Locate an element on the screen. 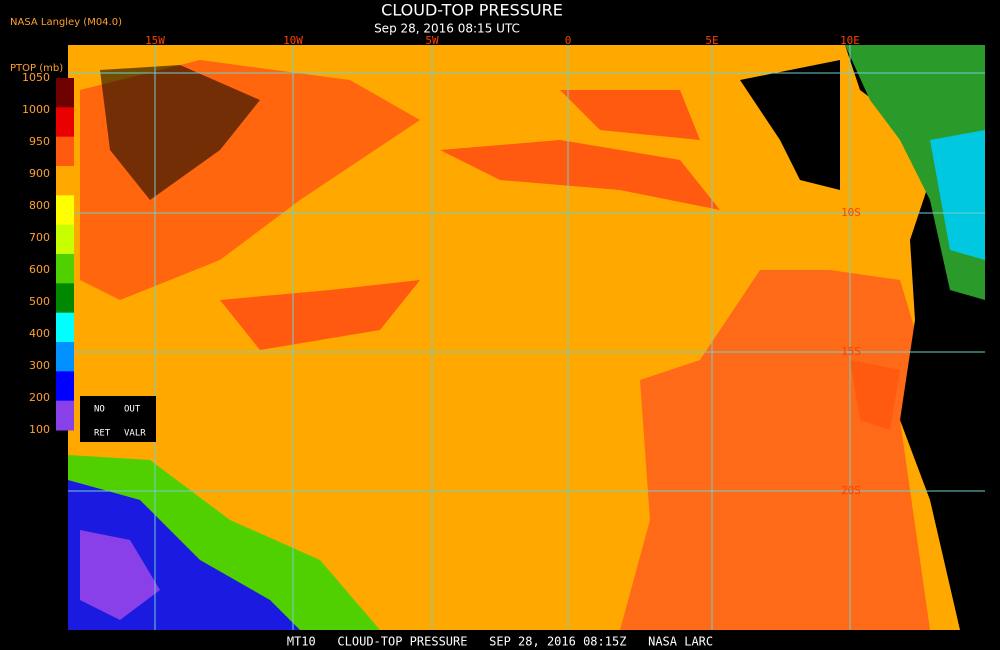 This screenshot has height=650, width=1000. subtitle: Sep 28, 2016 08:15 UTC is located at coordinates (447, 29).